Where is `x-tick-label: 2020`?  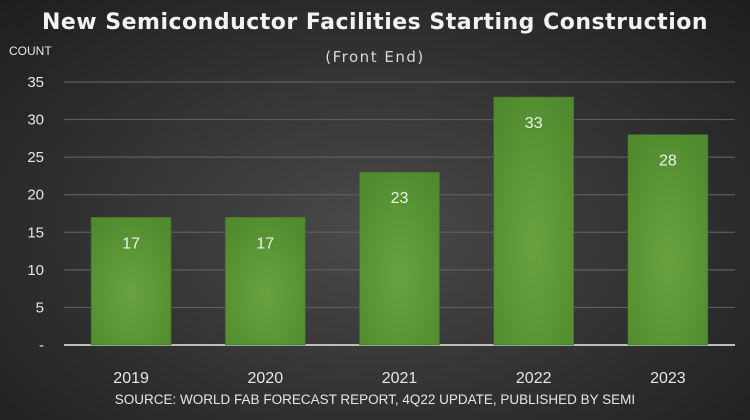 x-tick-label: 2020 is located at coordinates (266, 378).